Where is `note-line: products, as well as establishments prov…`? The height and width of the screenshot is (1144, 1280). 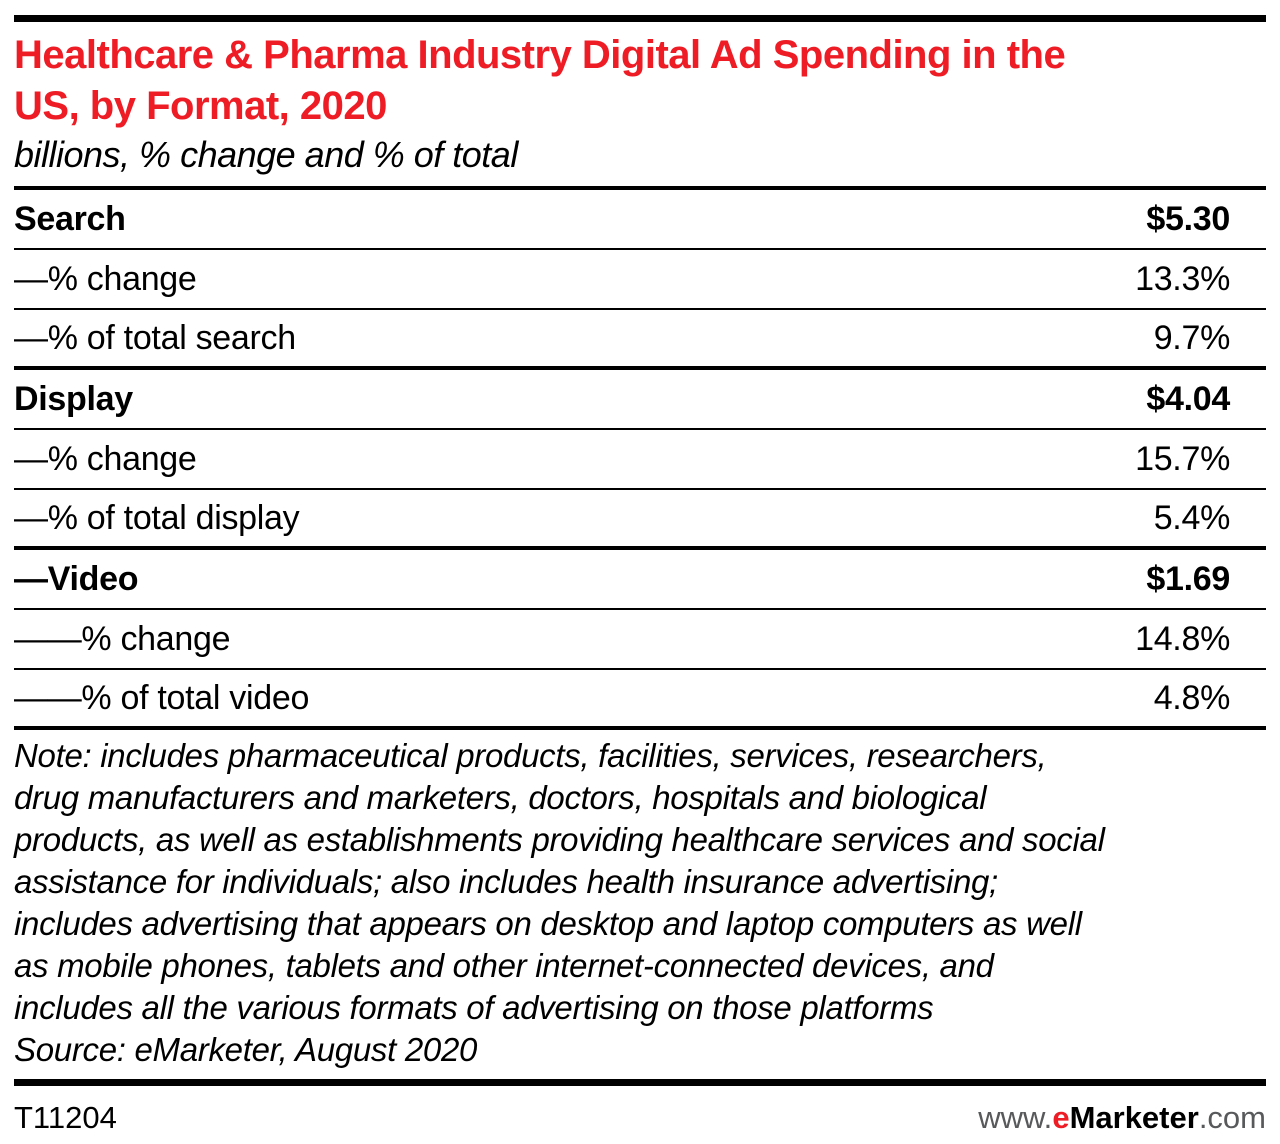
note-line: products, as well as establishments prov… is located at coordinates (559, 839).